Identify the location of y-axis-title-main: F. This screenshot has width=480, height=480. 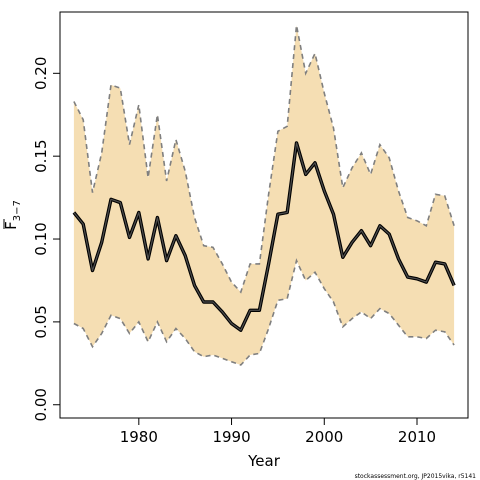
(11, 225).